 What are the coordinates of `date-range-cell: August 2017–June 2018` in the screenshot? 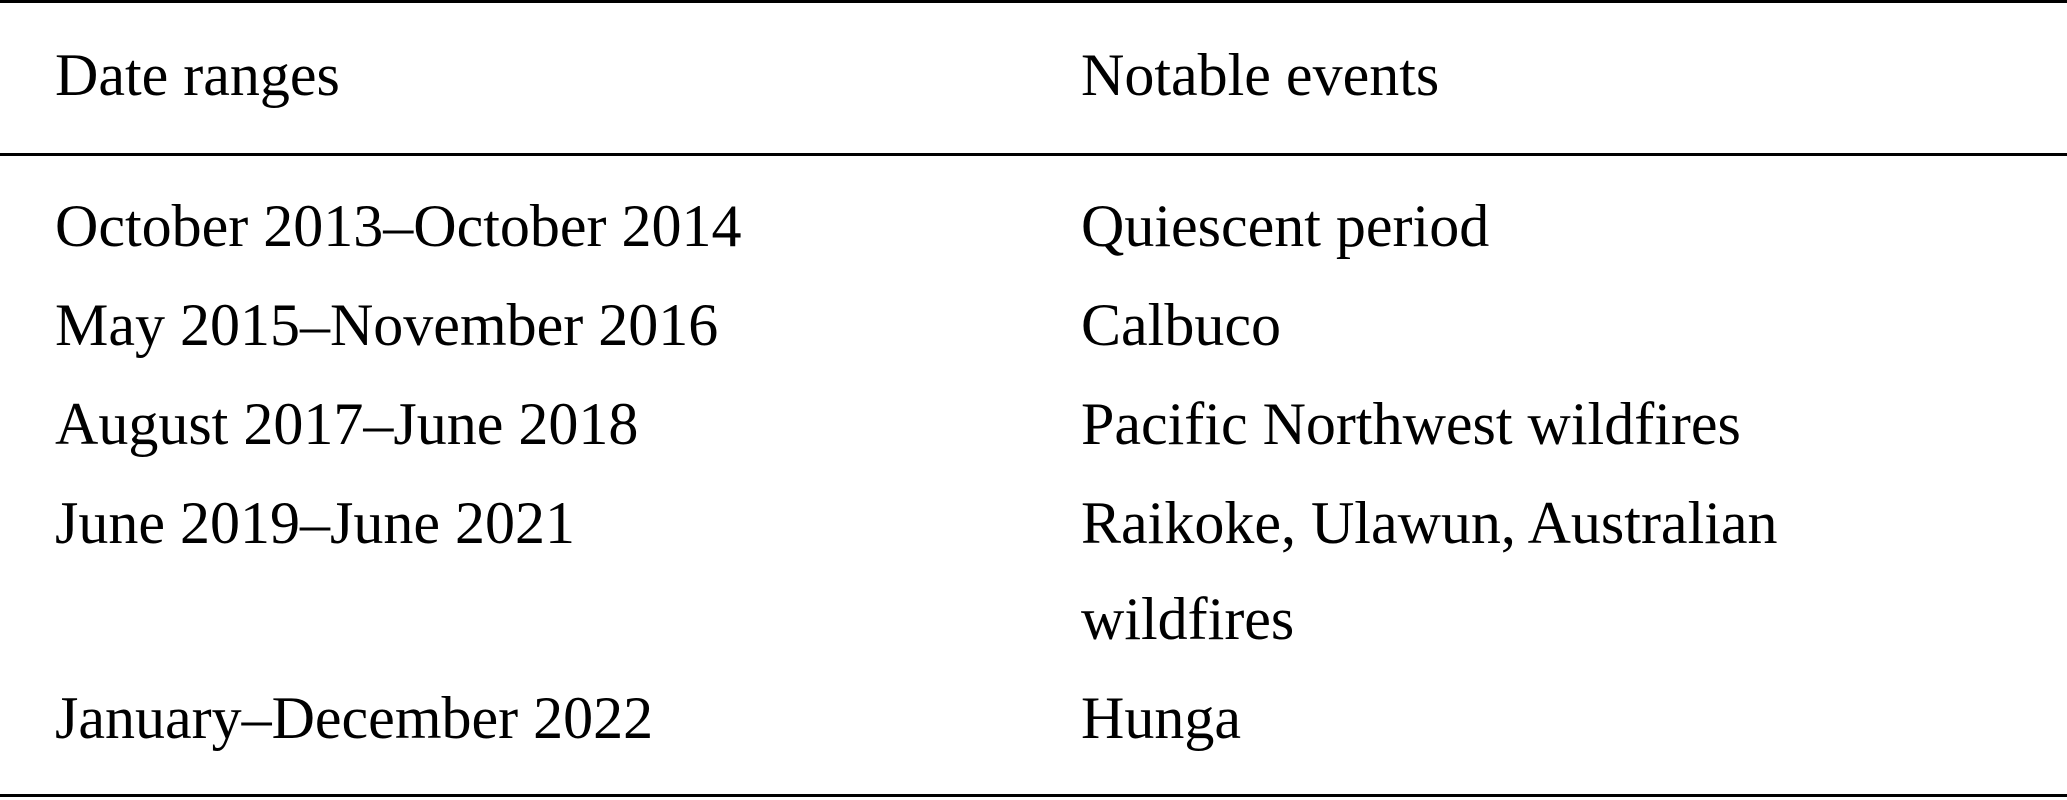 It's located at (347, 424).